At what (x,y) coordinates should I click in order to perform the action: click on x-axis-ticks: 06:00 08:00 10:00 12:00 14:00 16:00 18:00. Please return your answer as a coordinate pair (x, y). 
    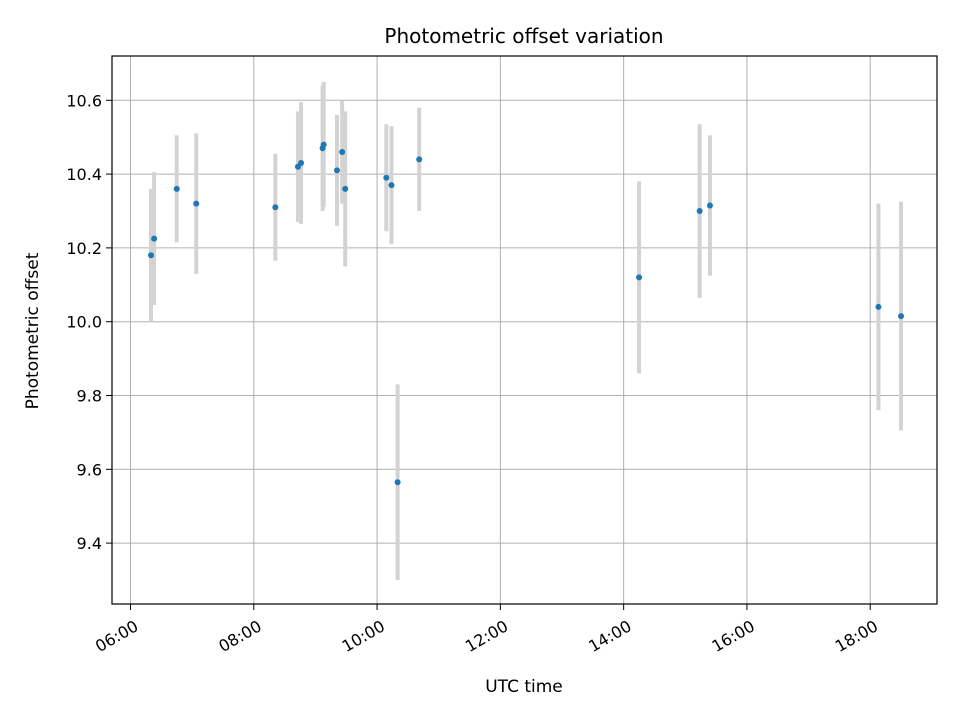
    Looking at the image, I should click on (486, 630).